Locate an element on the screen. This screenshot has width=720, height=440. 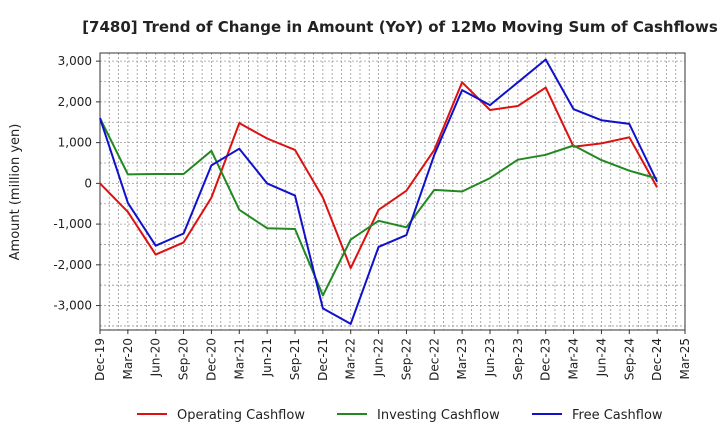
y-ticks: -3,000 -2,000 -1,000 0 1,000 2,000 3,000 is located at coordinates (76, 183).